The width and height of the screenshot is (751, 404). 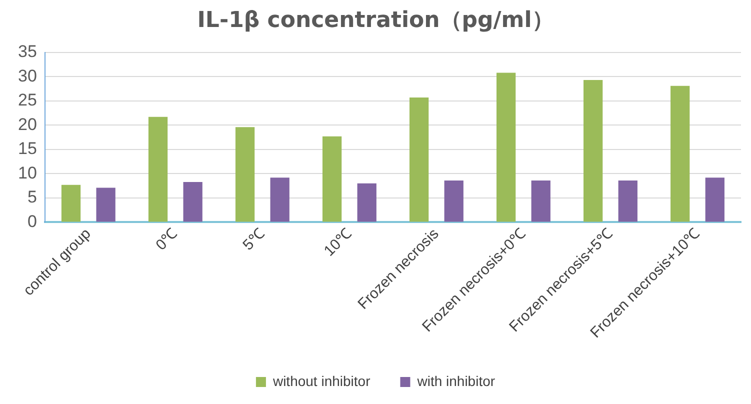 I want to click on y-tick-label: 0, so click(x=32, y=221).